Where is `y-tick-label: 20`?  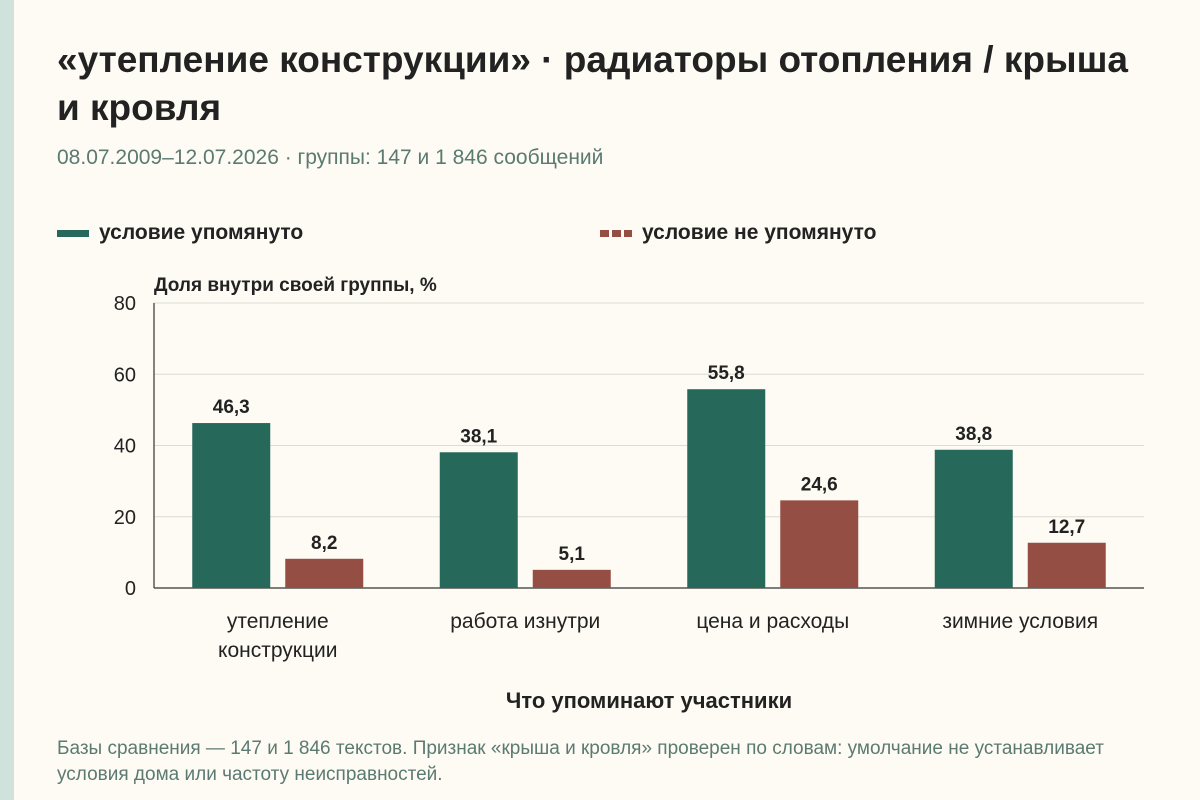
y-tick-label: 20 is located at coordinates (125, 518).